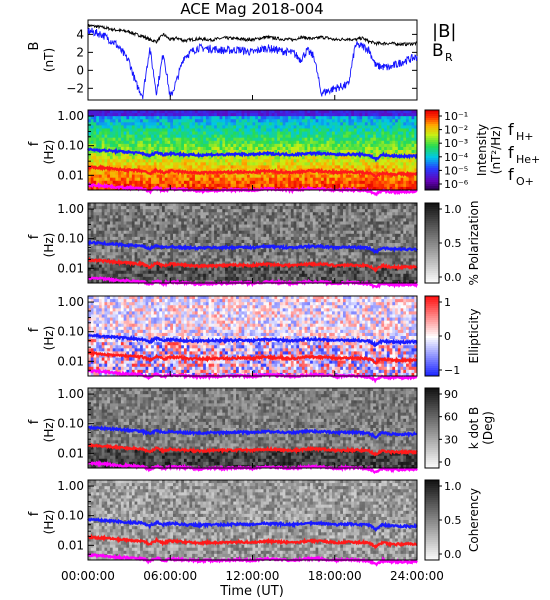 This screenshot has height=600, width=550. Describe the element at coordinates (432, 141) in the screenshot. I see `colorbar-step` at that location.